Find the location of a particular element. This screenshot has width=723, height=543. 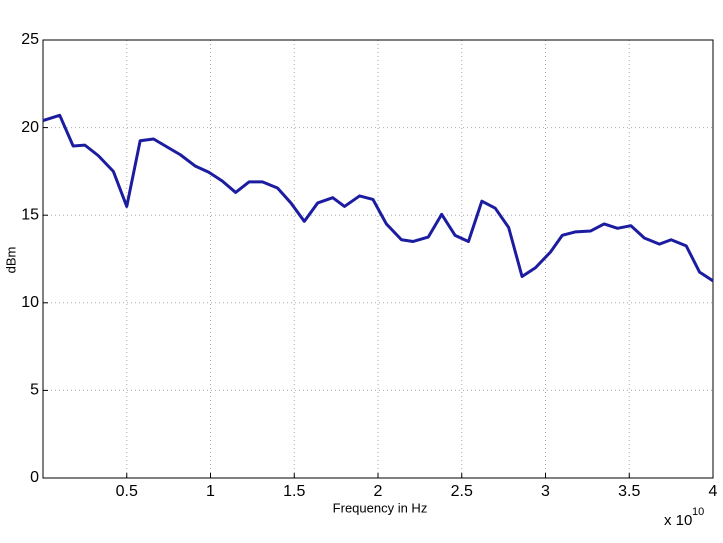

x-tick-label: 3.5 is located at coordinates (629, 491).